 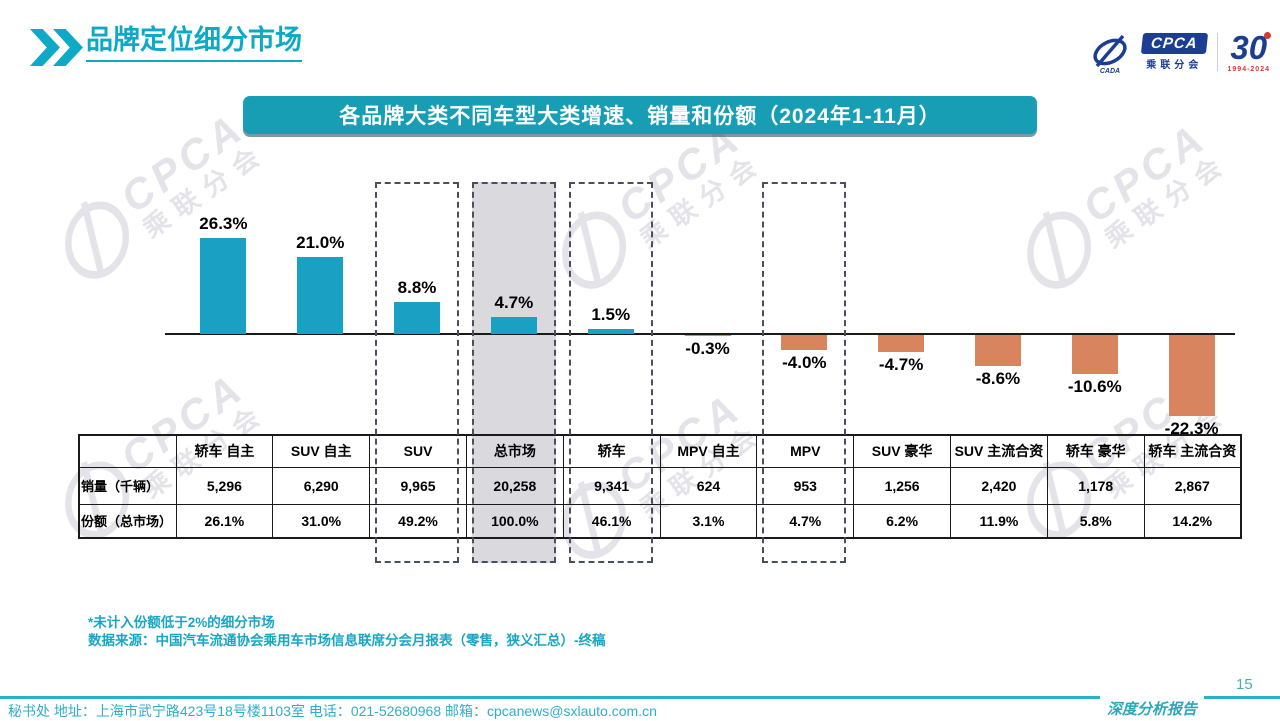 I want to click on table-cell: 46.1%, so click(x=611, y=521).